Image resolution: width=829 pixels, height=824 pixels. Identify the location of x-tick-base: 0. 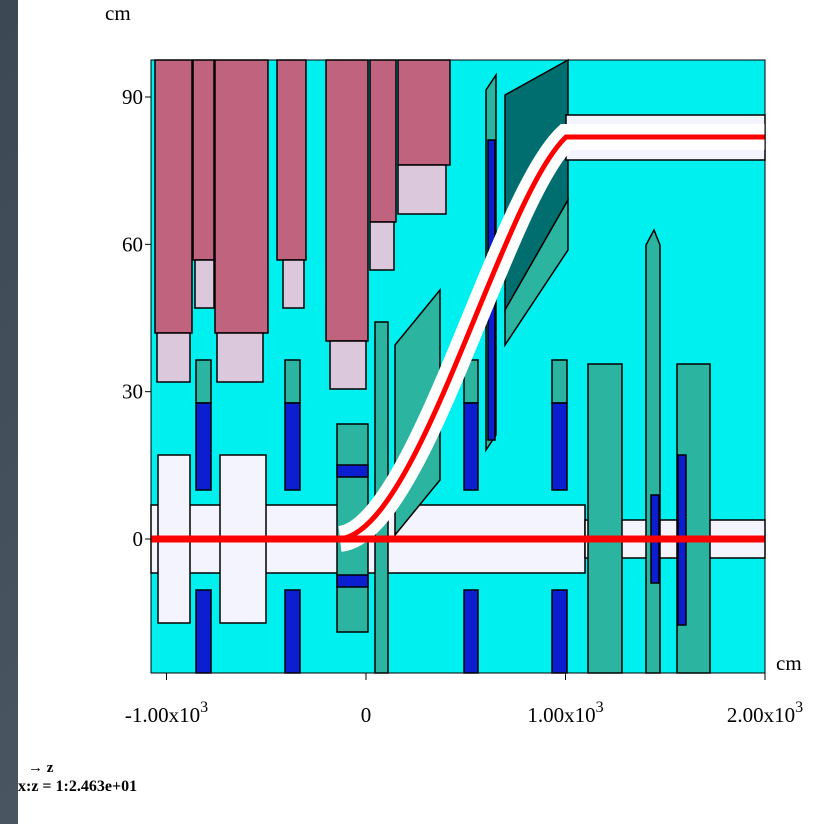
(366, 715).